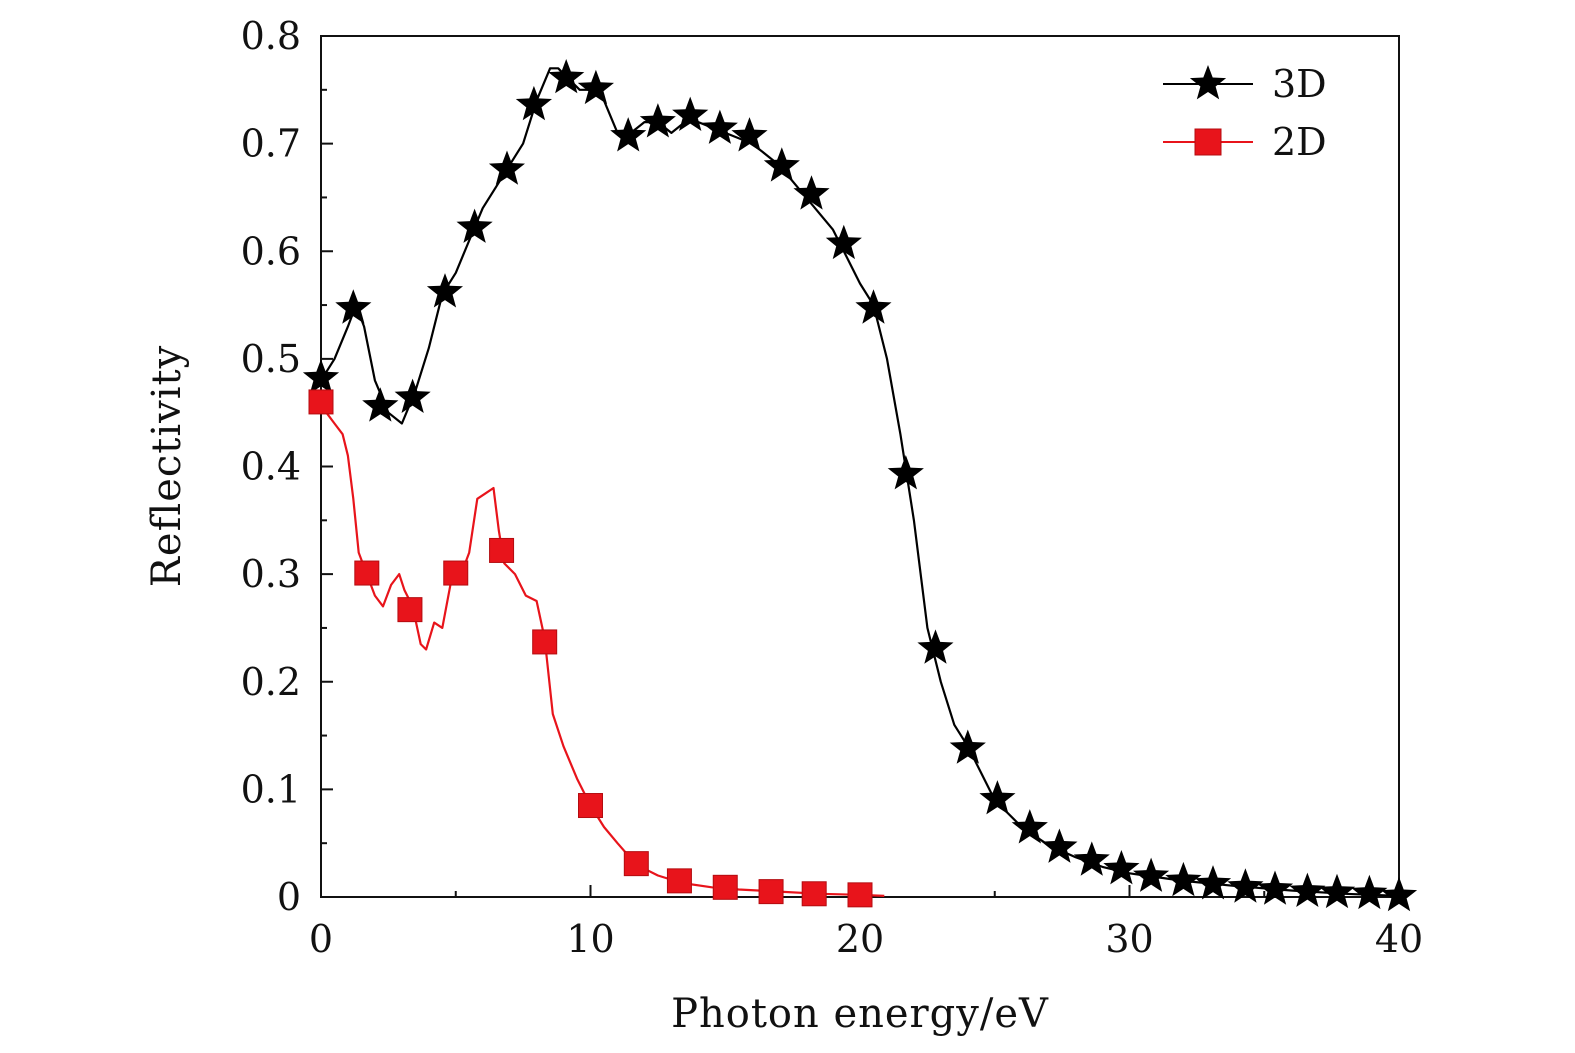 This screenshot has height=1053, width=1575. What do you see at coordinates (271, 144) in the screenshot?
I see `y-tick-label: 0.7` at bounding box center [271, 144].